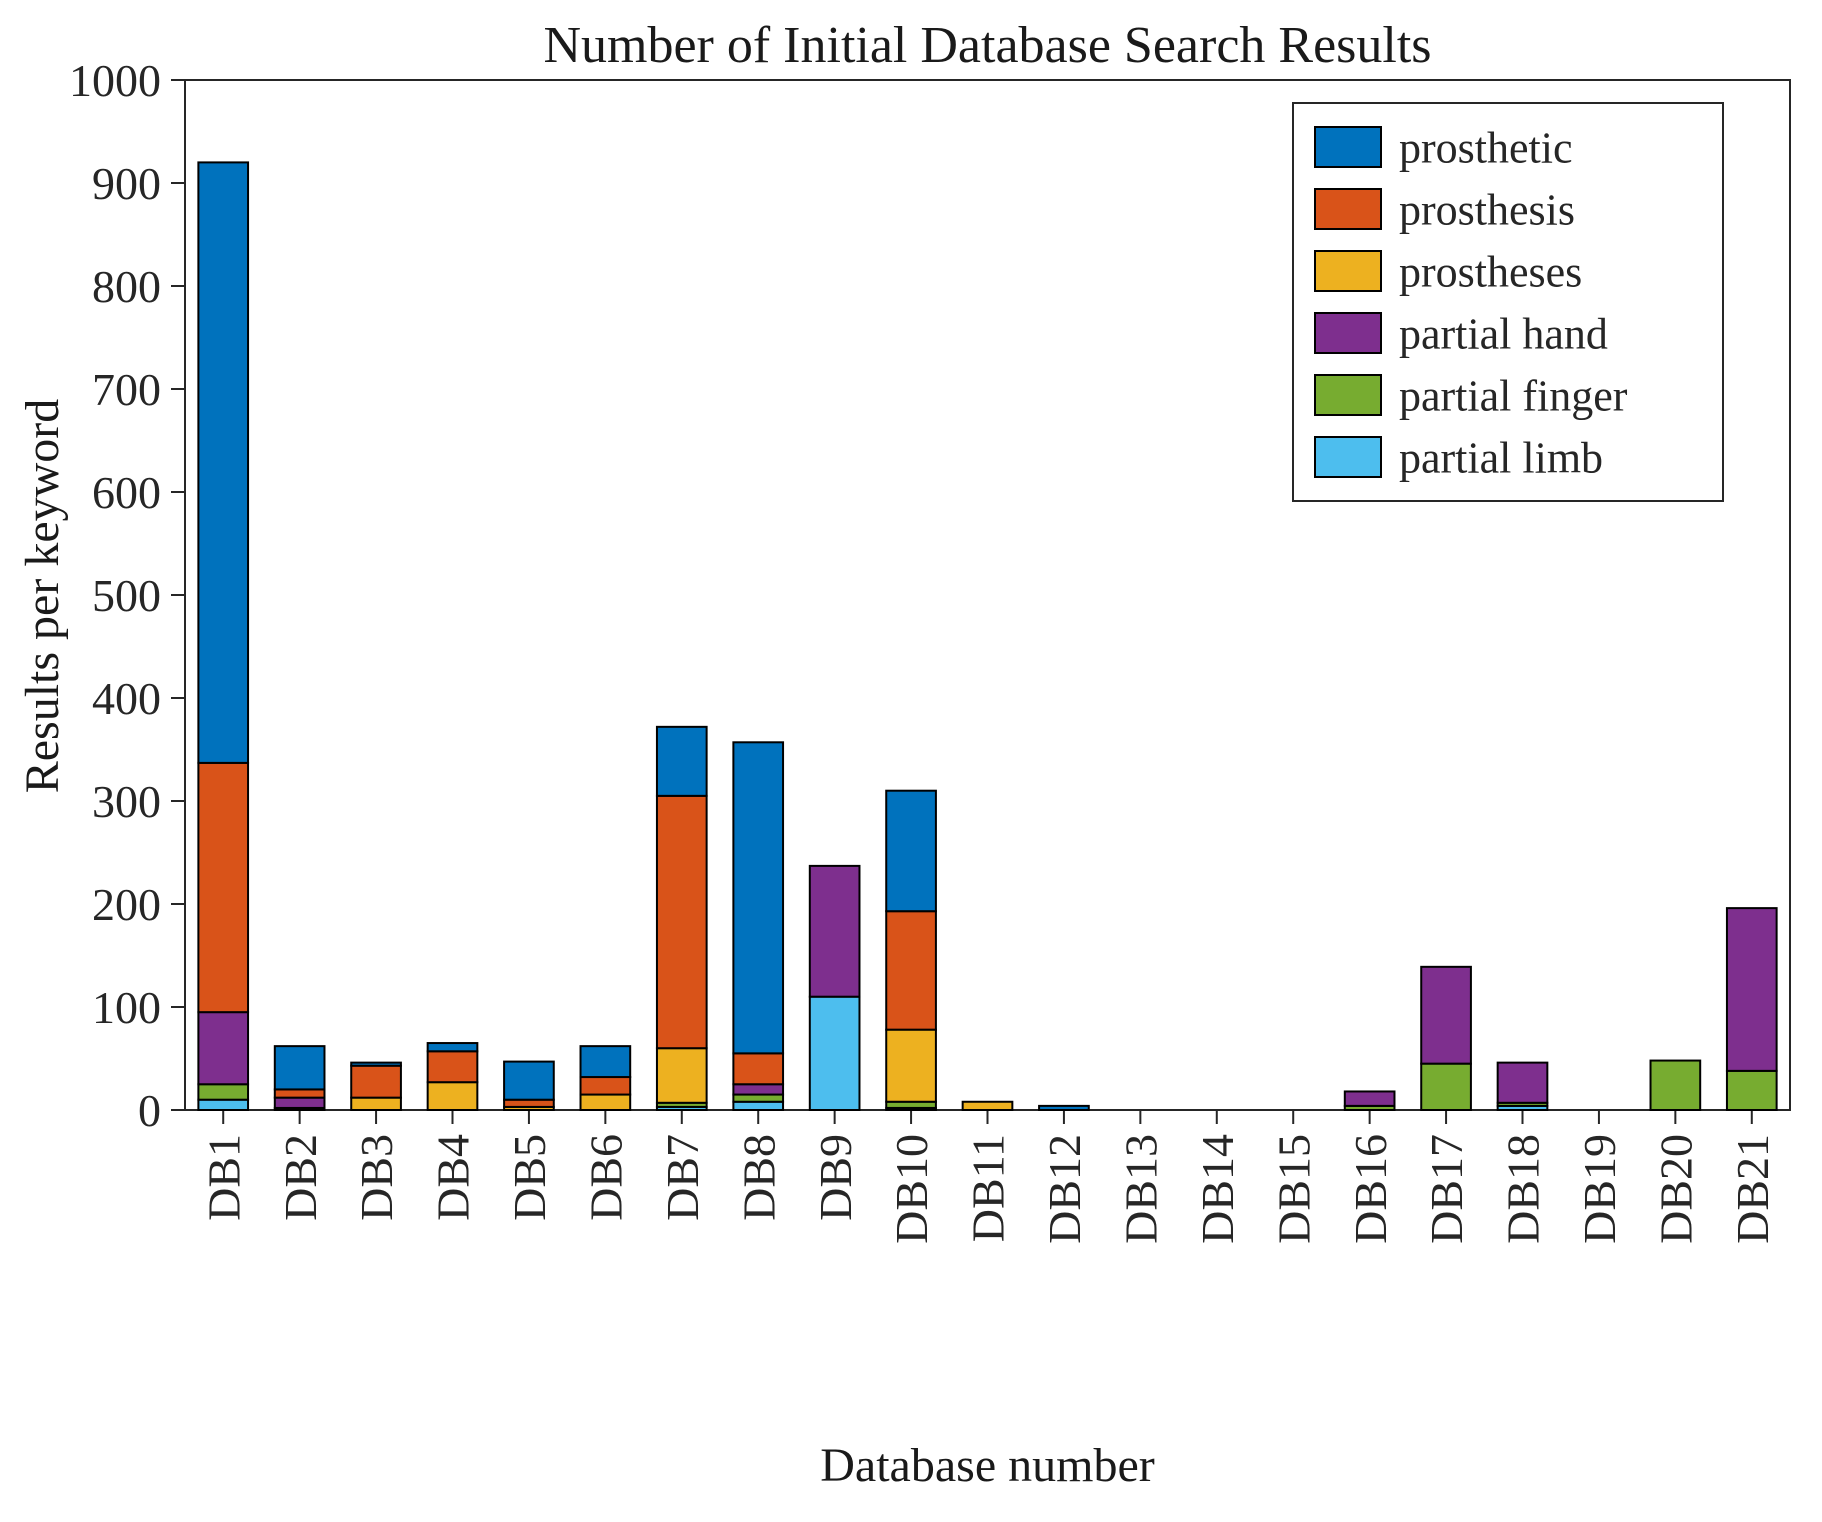 The width and height of the screenshot is (1822, 1522). I want to click on bar-segment-DB7-prosthetic, so click(681, 761).